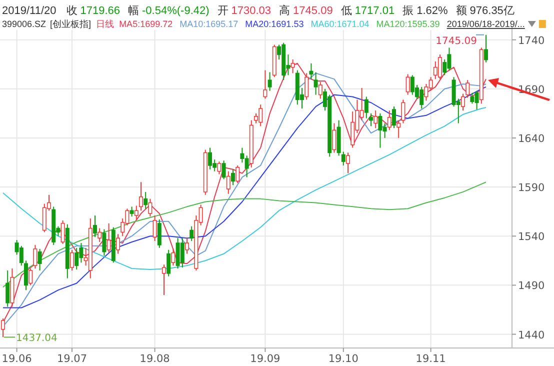 This screenshot has width=554, height=366. I want to click on chart-subtitle: 399006.SZ, so click(24, 24).